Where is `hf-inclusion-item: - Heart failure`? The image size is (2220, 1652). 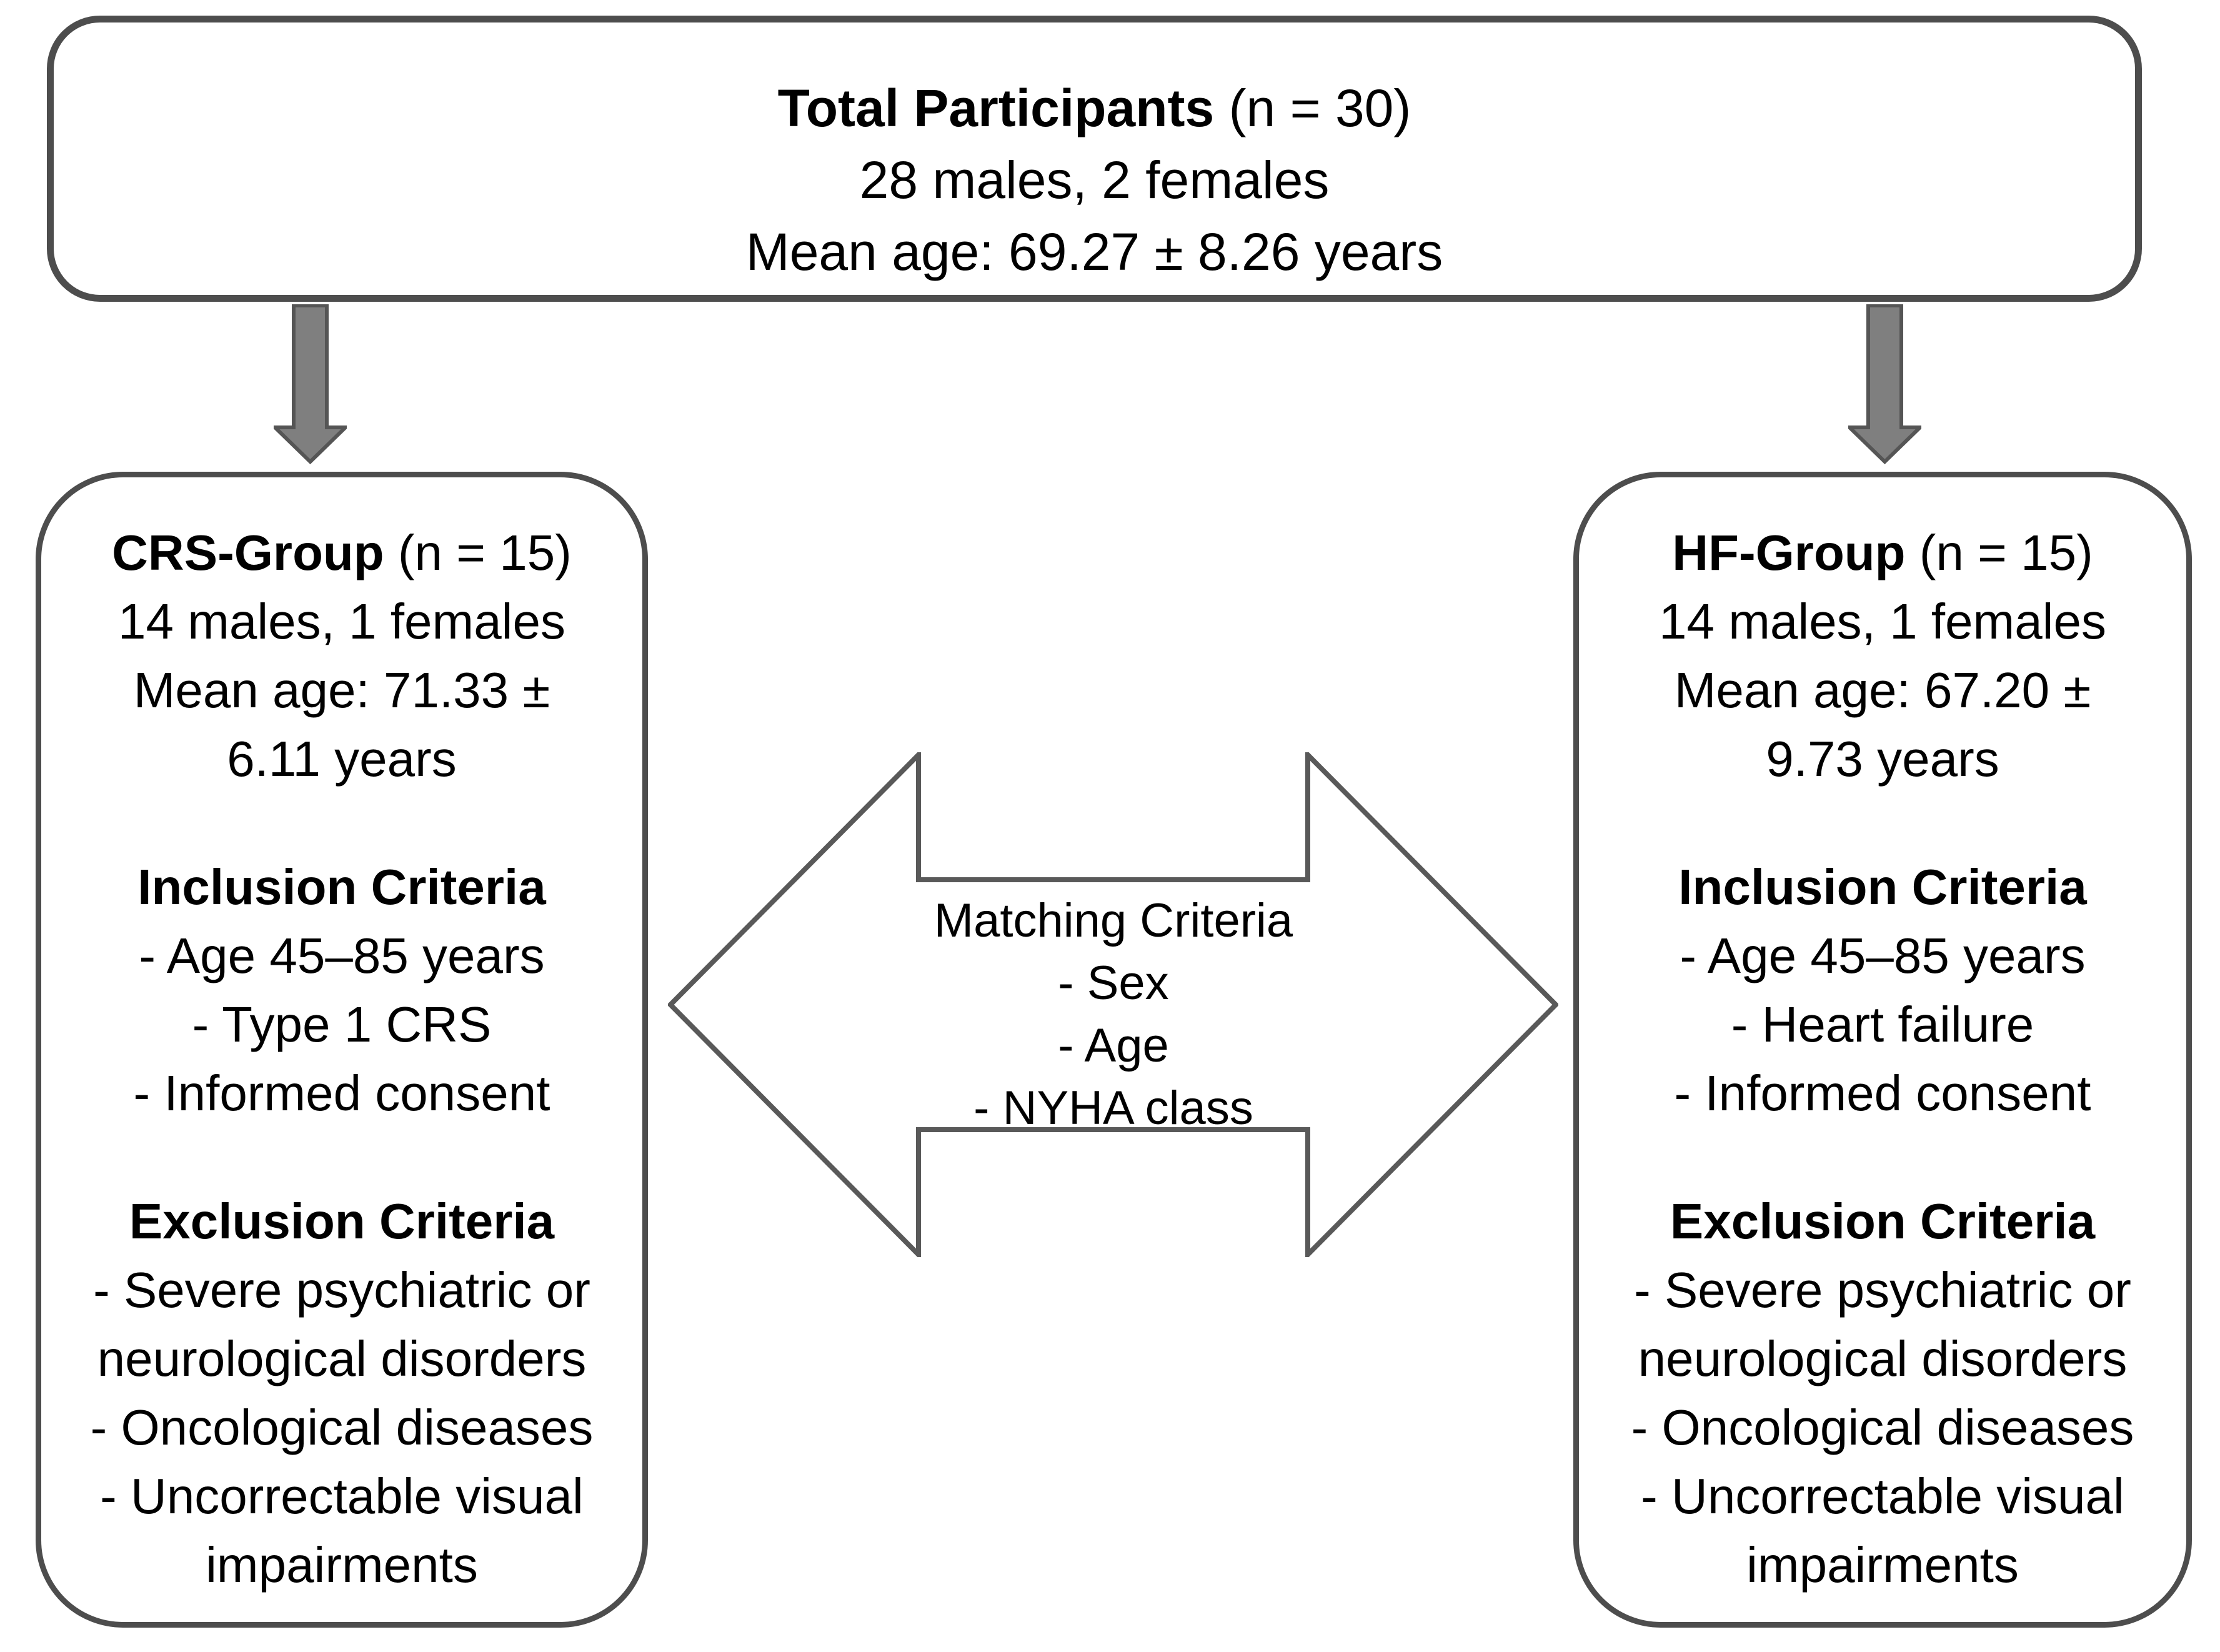 hf-inclusion-item: - Heart failure is located at coordinates (1882, 1024).